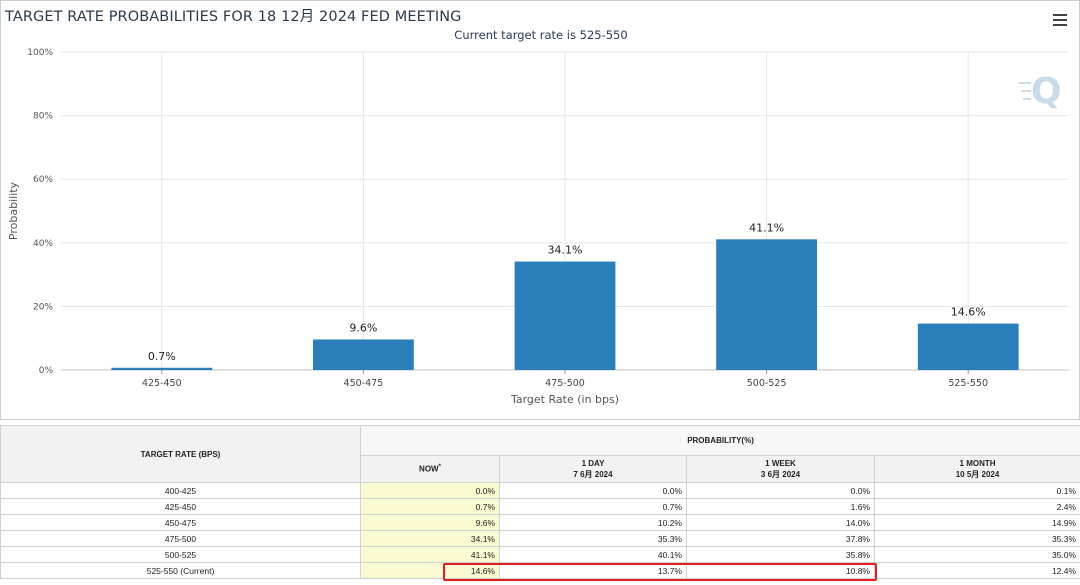 The height and width of the screenshot is (585, 1080). What do you see at coordinates (780, 506) in the screenshot?
I see `week-cell: 1.6%` at bounding box center [780, 506].